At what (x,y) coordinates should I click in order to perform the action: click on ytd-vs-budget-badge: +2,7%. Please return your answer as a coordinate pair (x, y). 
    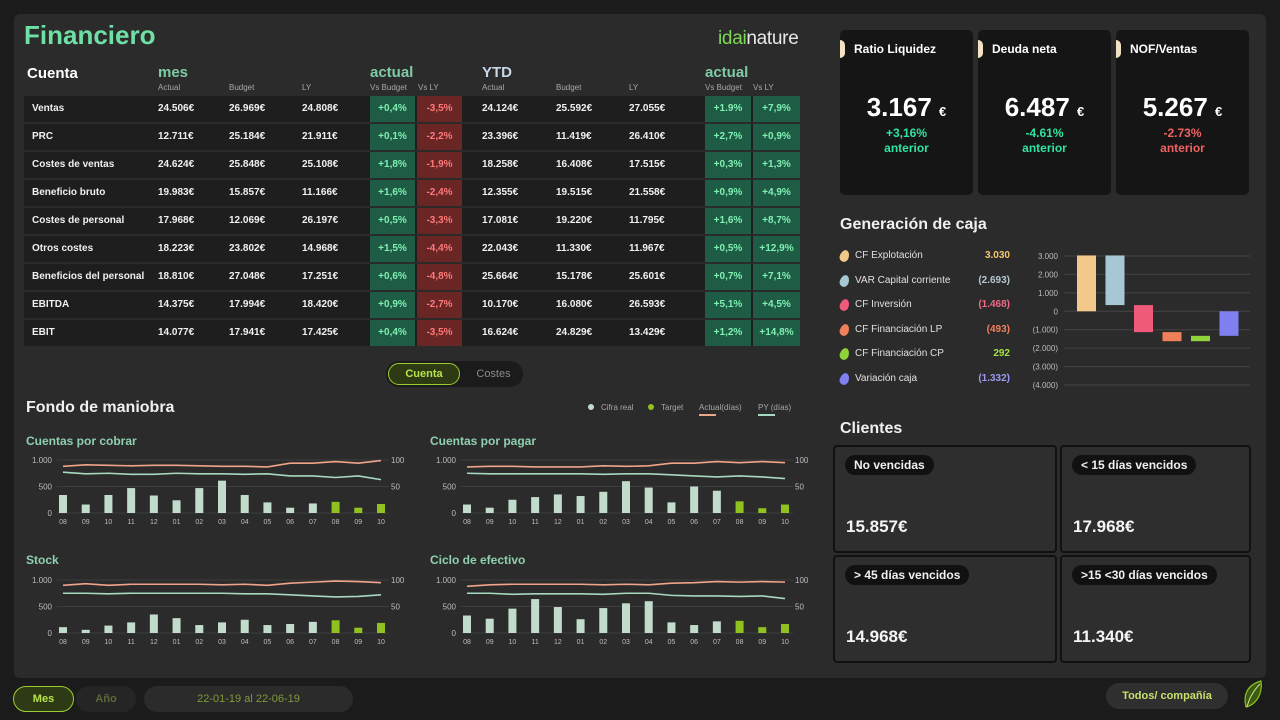
    Looking at the image, I should click on (728, 137).